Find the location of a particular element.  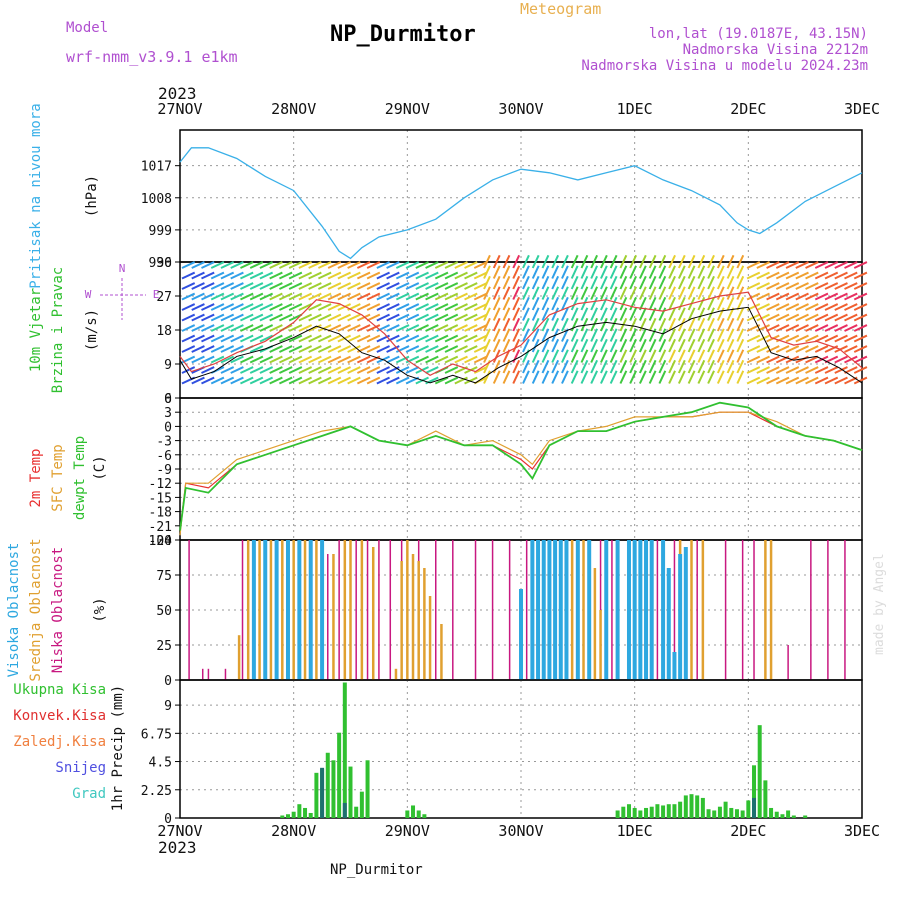

x-tick-label-bottom: 3DEC is located at coordinates (862, 831).